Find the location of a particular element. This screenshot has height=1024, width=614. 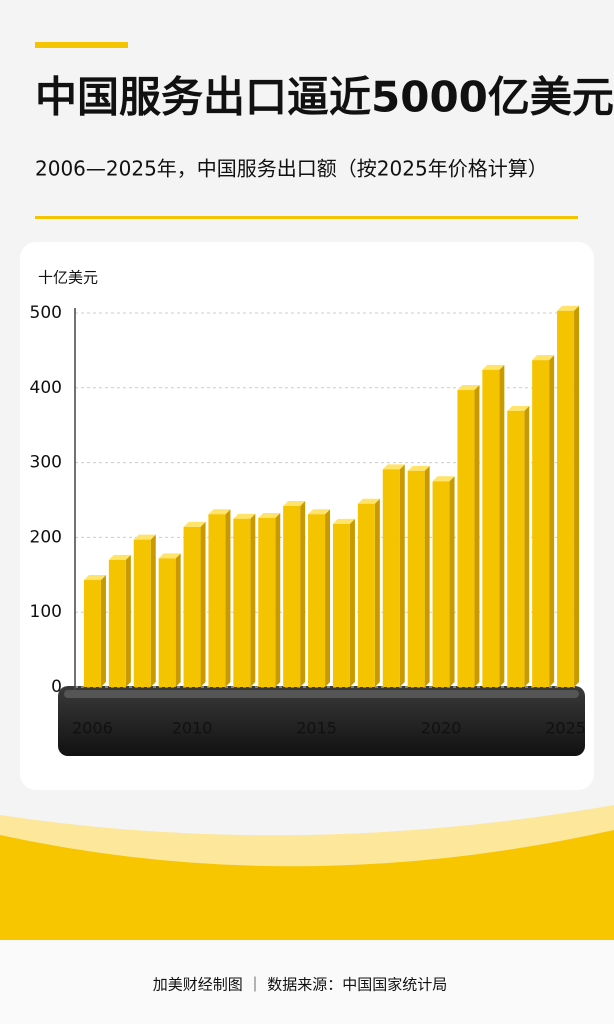

footer-band is located at coordinates (307, 982).